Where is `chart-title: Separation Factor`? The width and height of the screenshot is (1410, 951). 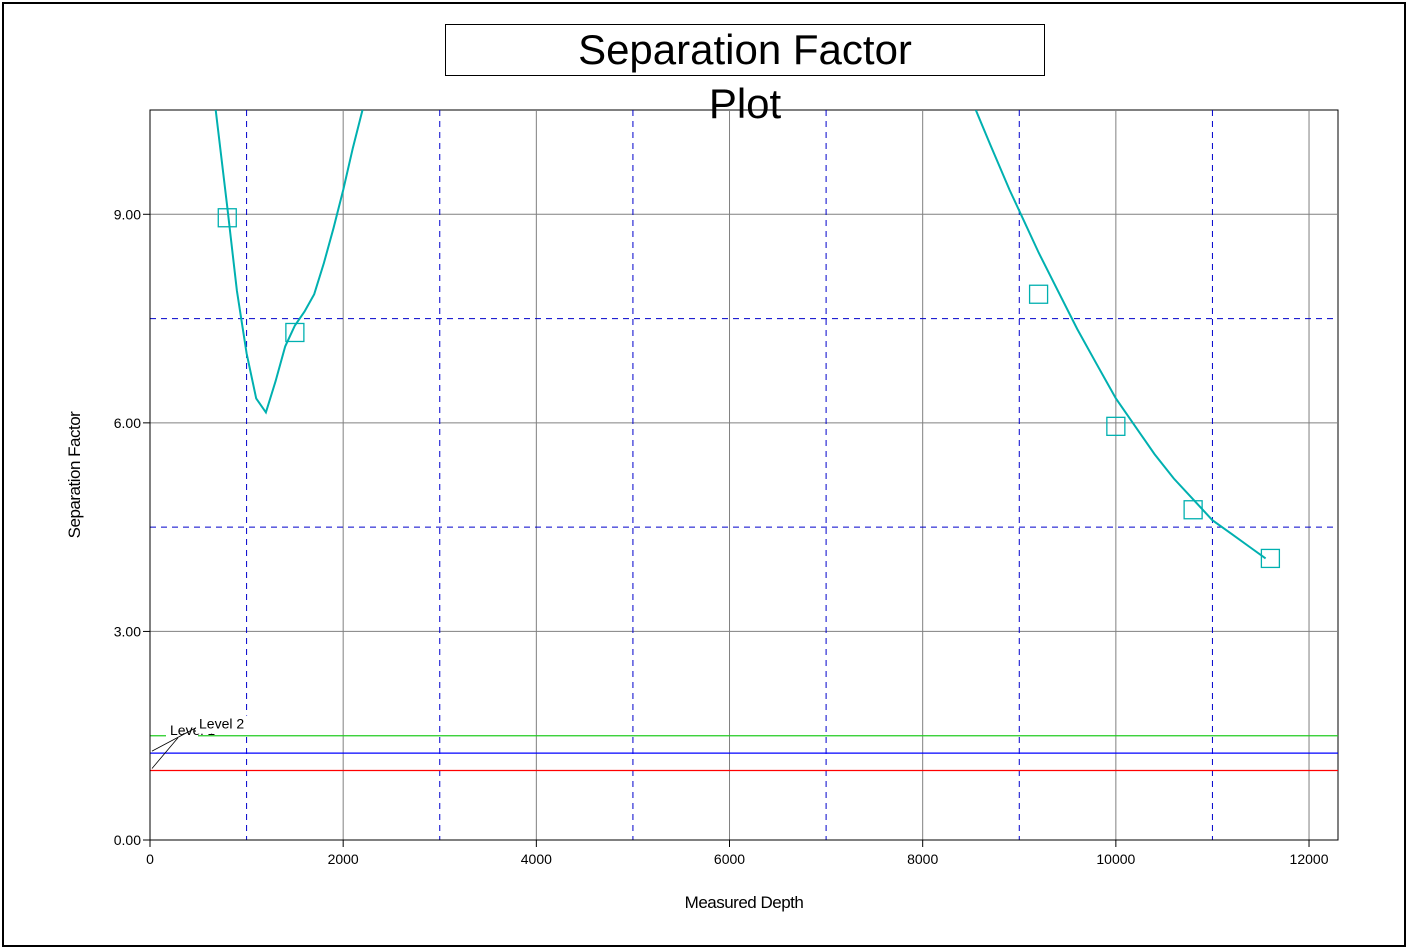
chart-title: Separation Factor is located at coordinates (745, 49).